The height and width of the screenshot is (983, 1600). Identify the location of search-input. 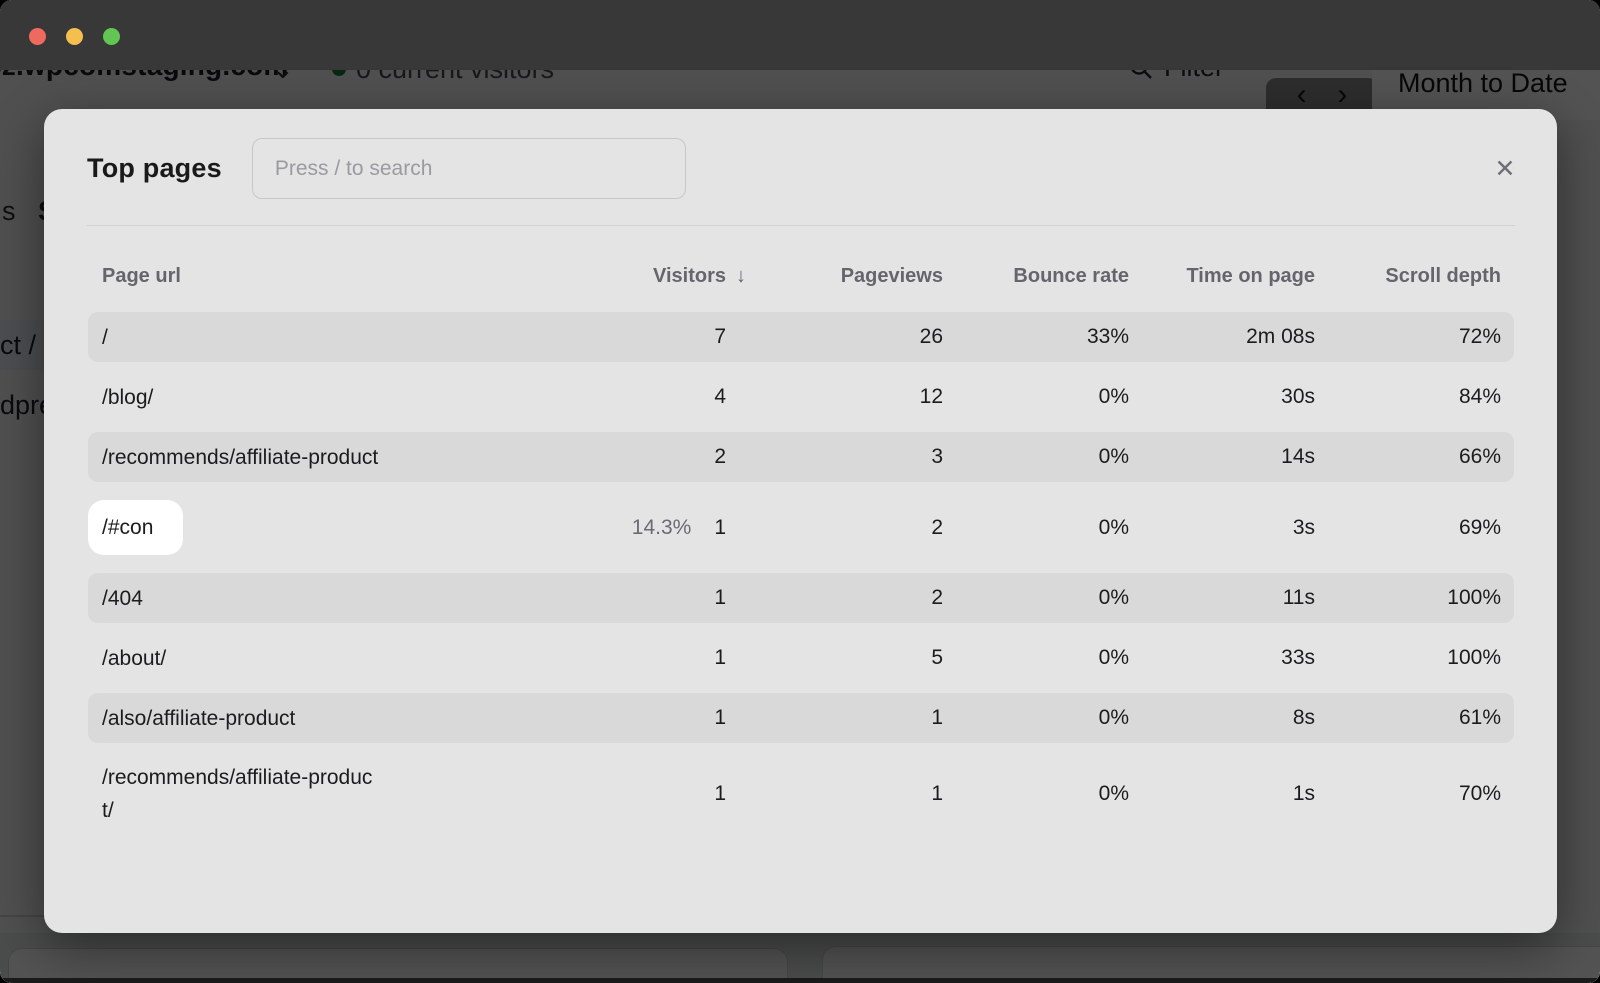
(468, 168).